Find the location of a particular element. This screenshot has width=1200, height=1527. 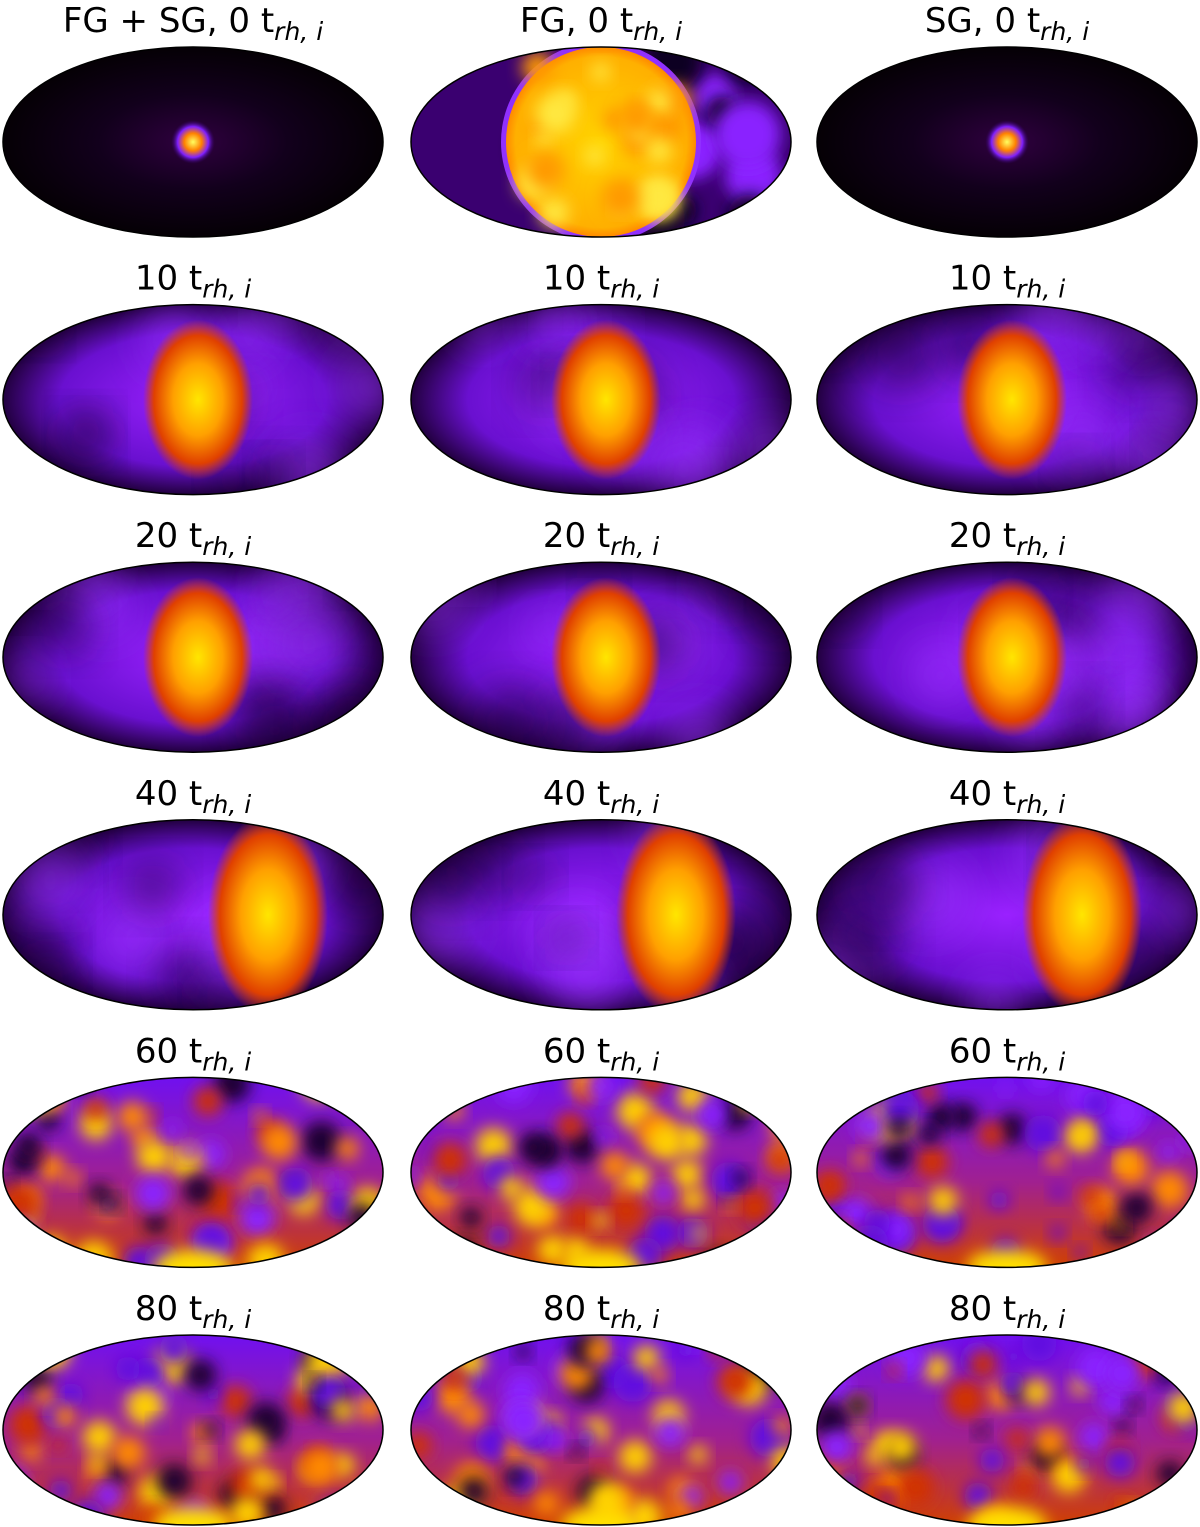

panel-title: 10 trh, i is located at coordinates (193, 281).